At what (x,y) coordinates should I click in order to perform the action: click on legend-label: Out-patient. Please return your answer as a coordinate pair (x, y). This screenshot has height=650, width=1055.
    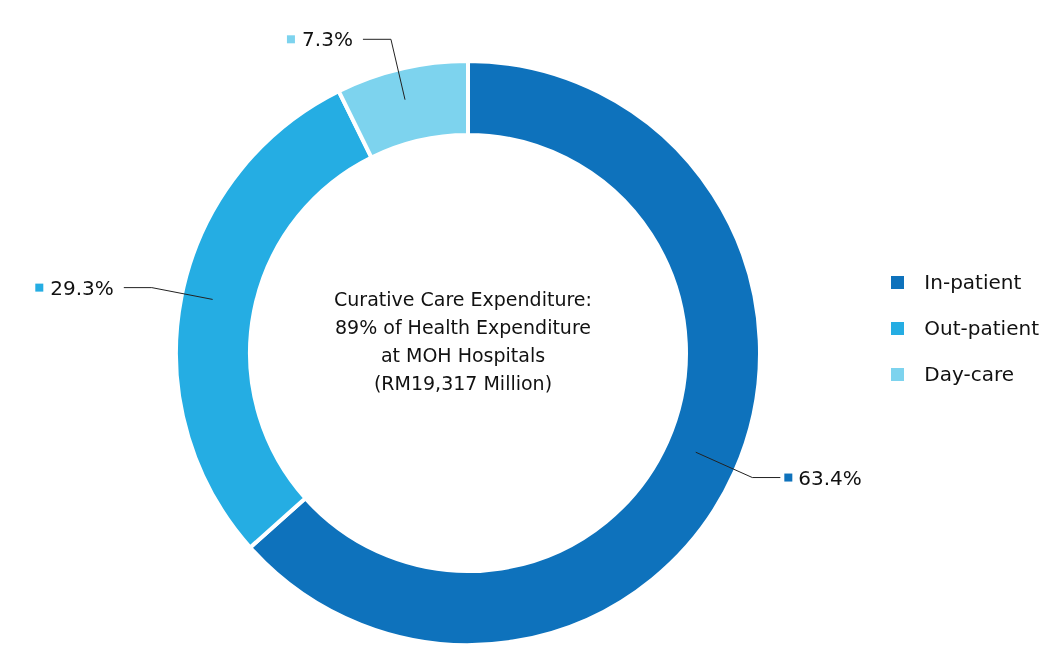
    Looking at the image, I should click on (981, 328).